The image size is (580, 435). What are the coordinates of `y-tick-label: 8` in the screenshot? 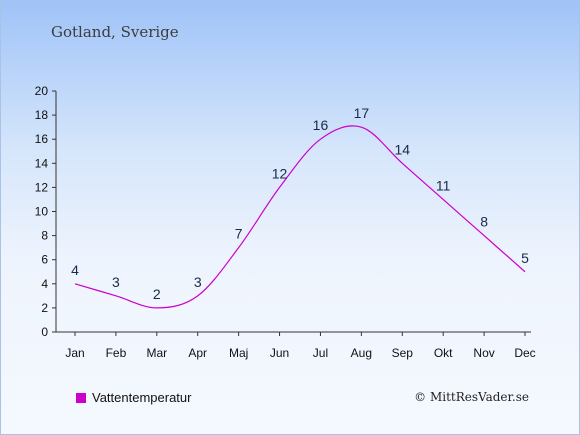 It's located at (44, 236).